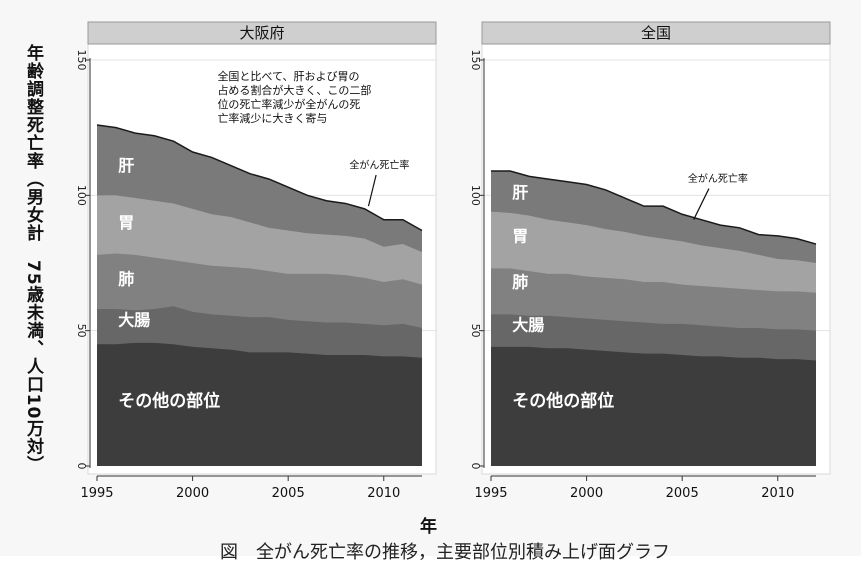  What do you see at coordinates (445, 552) in the screenshot?
I see `figure-caption: 図 全がん死亡率の推移，主要部位別積み上げ面グラフ` at bounding box center [445, 552].